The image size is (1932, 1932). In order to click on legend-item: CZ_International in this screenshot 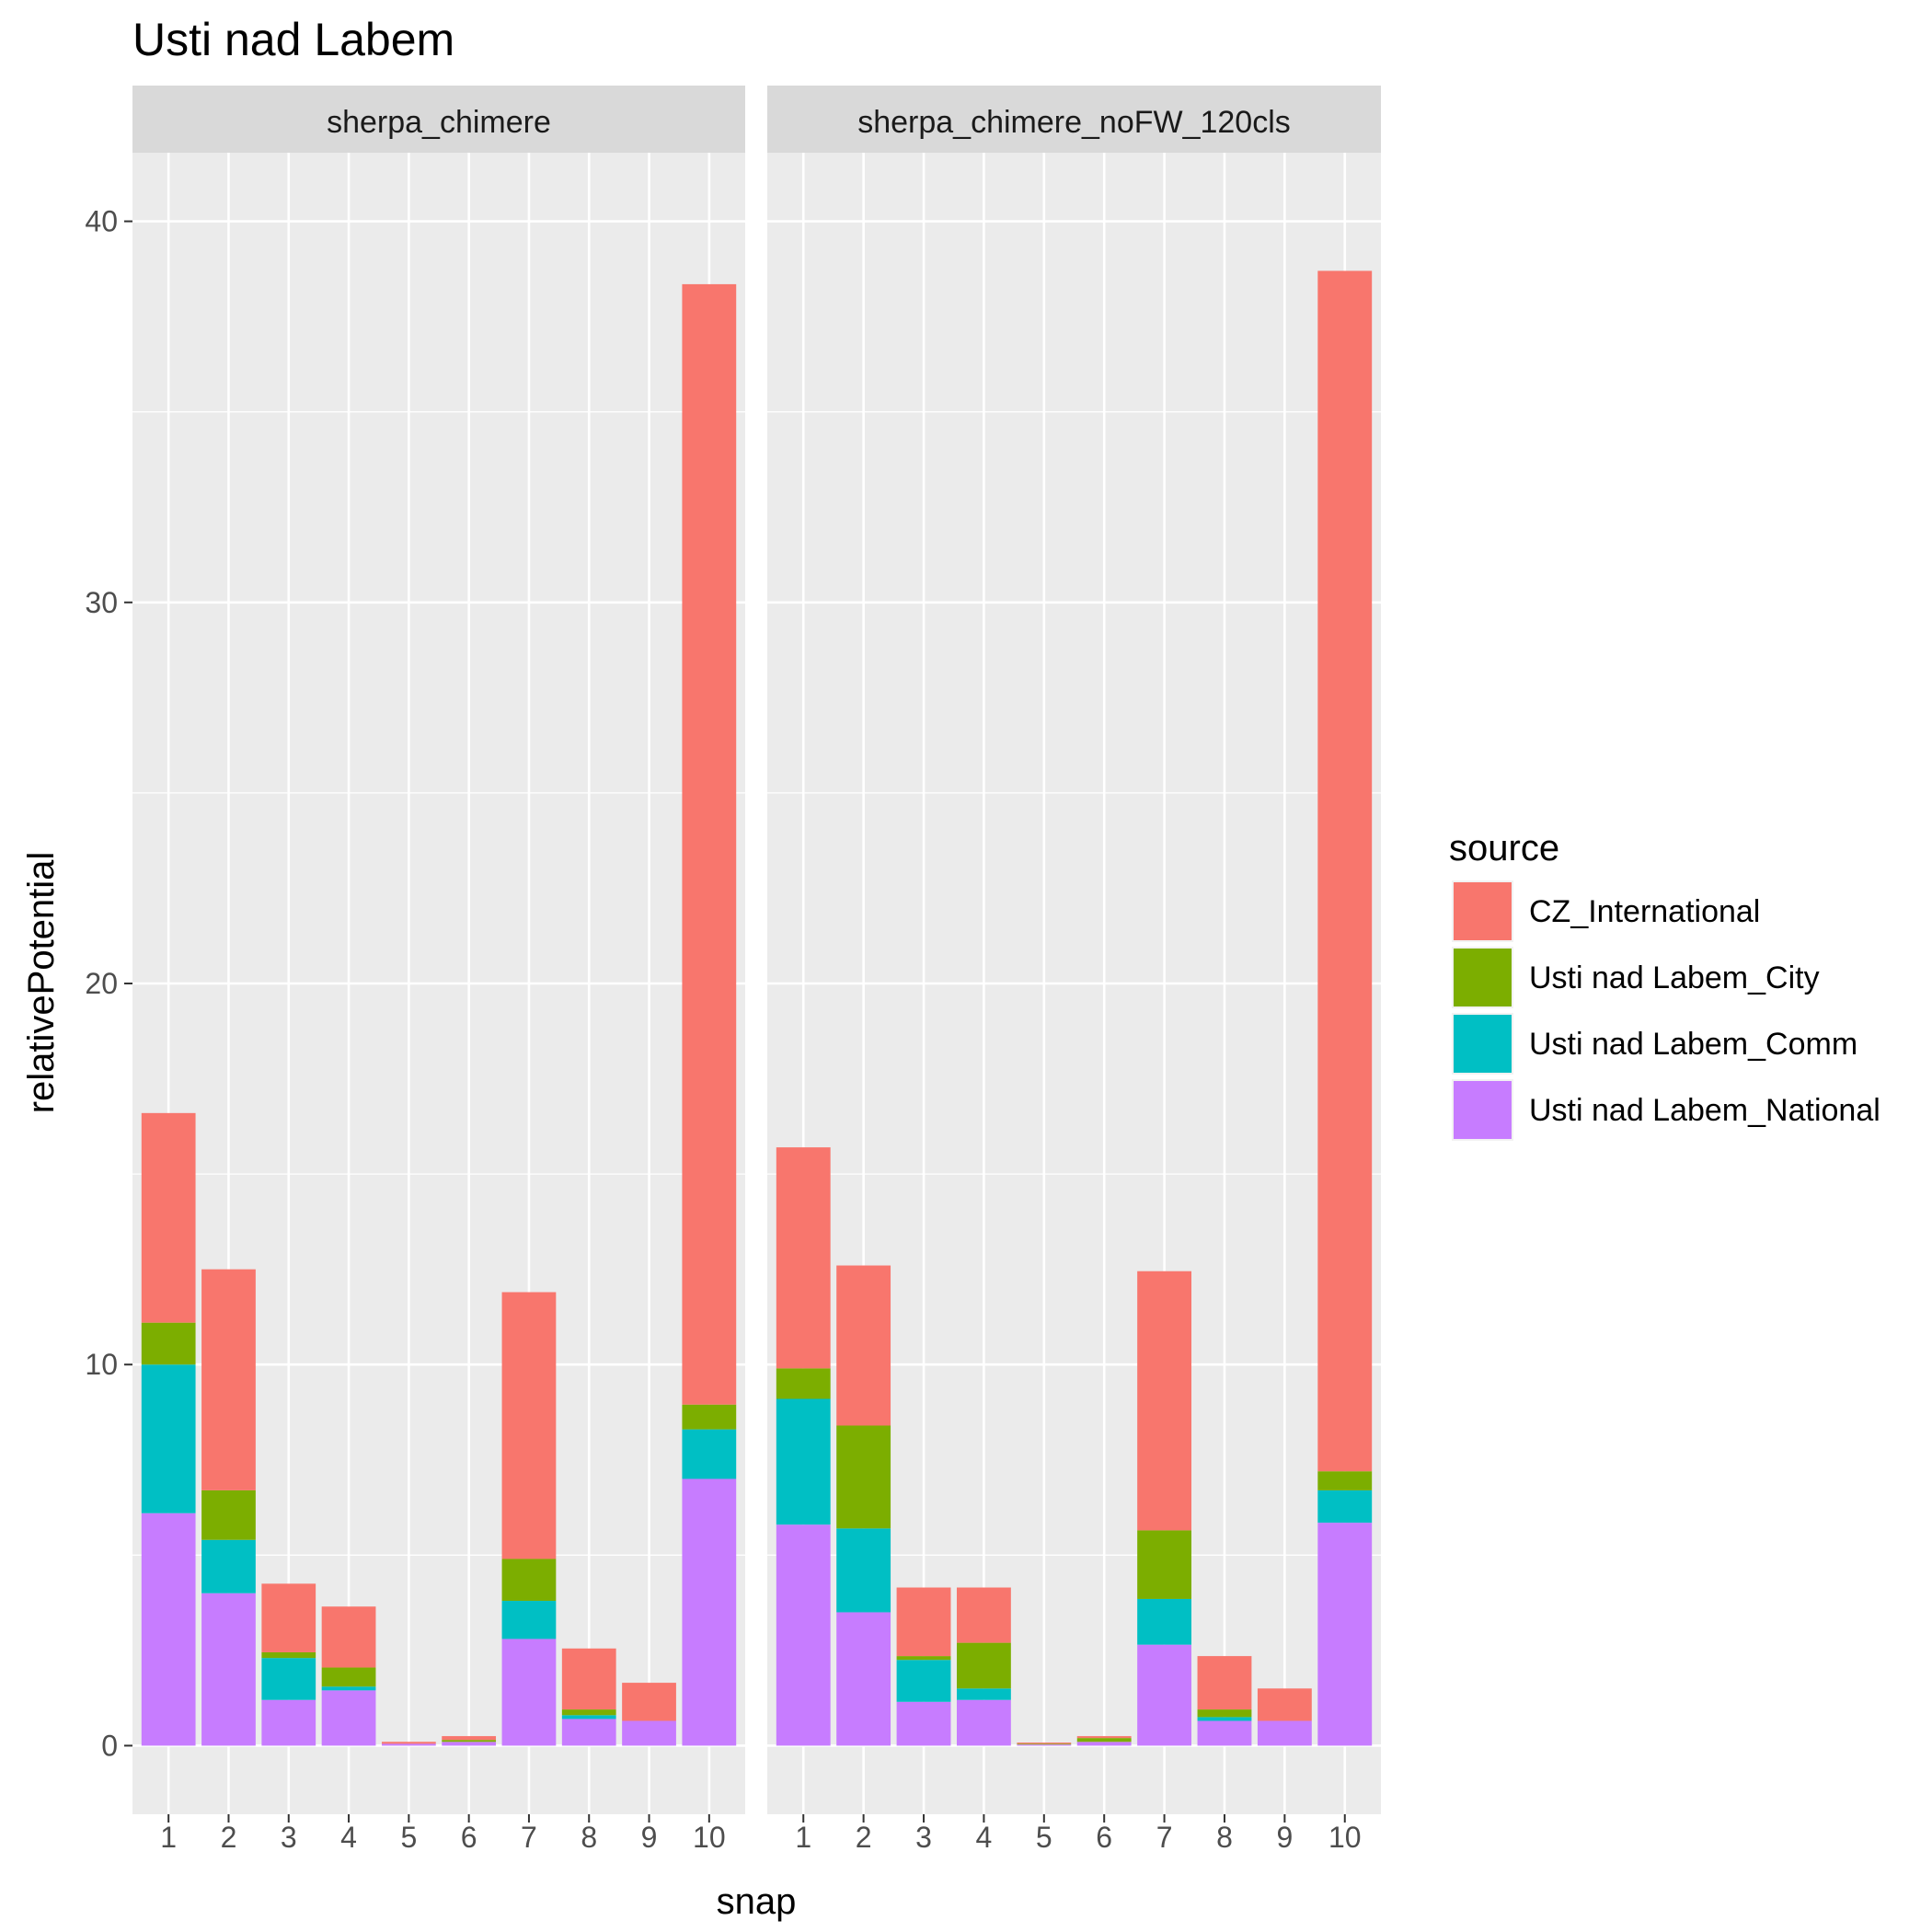, I will do `click(1606, 911)`.